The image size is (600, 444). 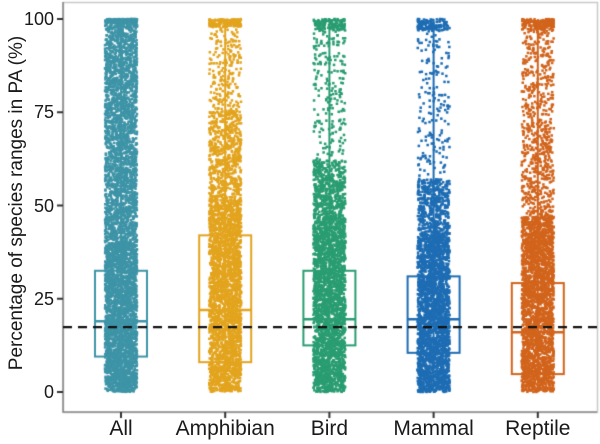 What do you see at coordinates (225, 428) in the screenshot?
I see `x-category-label-amphibian: Amphibian` at bounding box center [225, 428].